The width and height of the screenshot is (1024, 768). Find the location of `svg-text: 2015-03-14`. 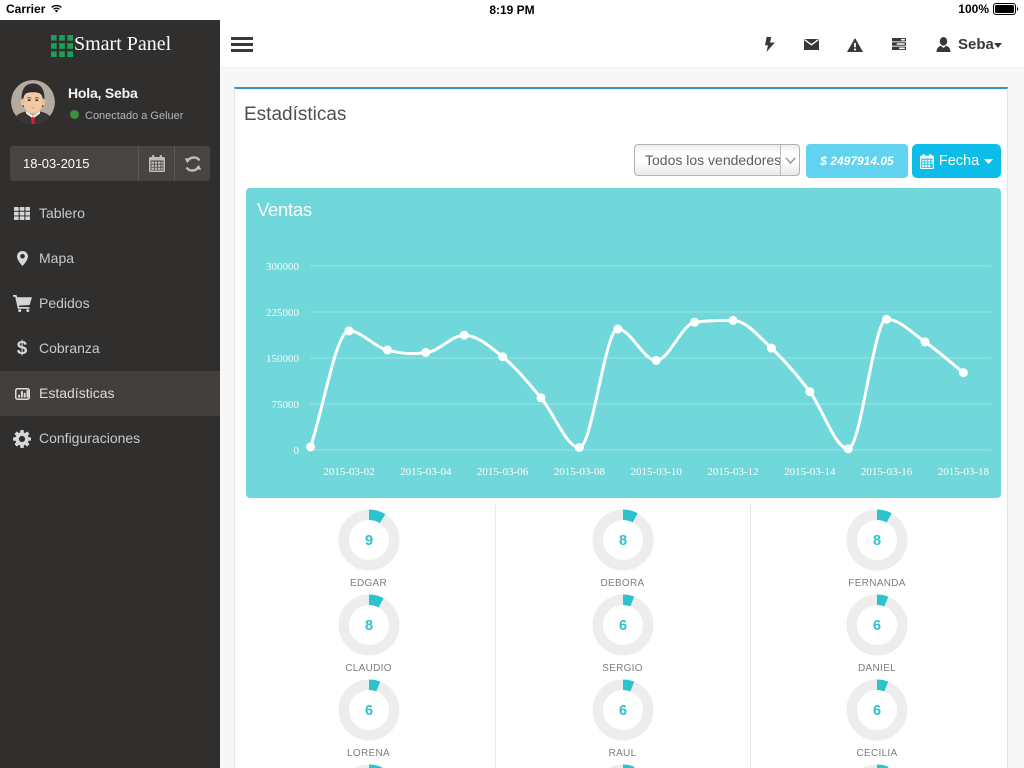

svg-text: 2015-03-14 is located at coordinates (810, 472).